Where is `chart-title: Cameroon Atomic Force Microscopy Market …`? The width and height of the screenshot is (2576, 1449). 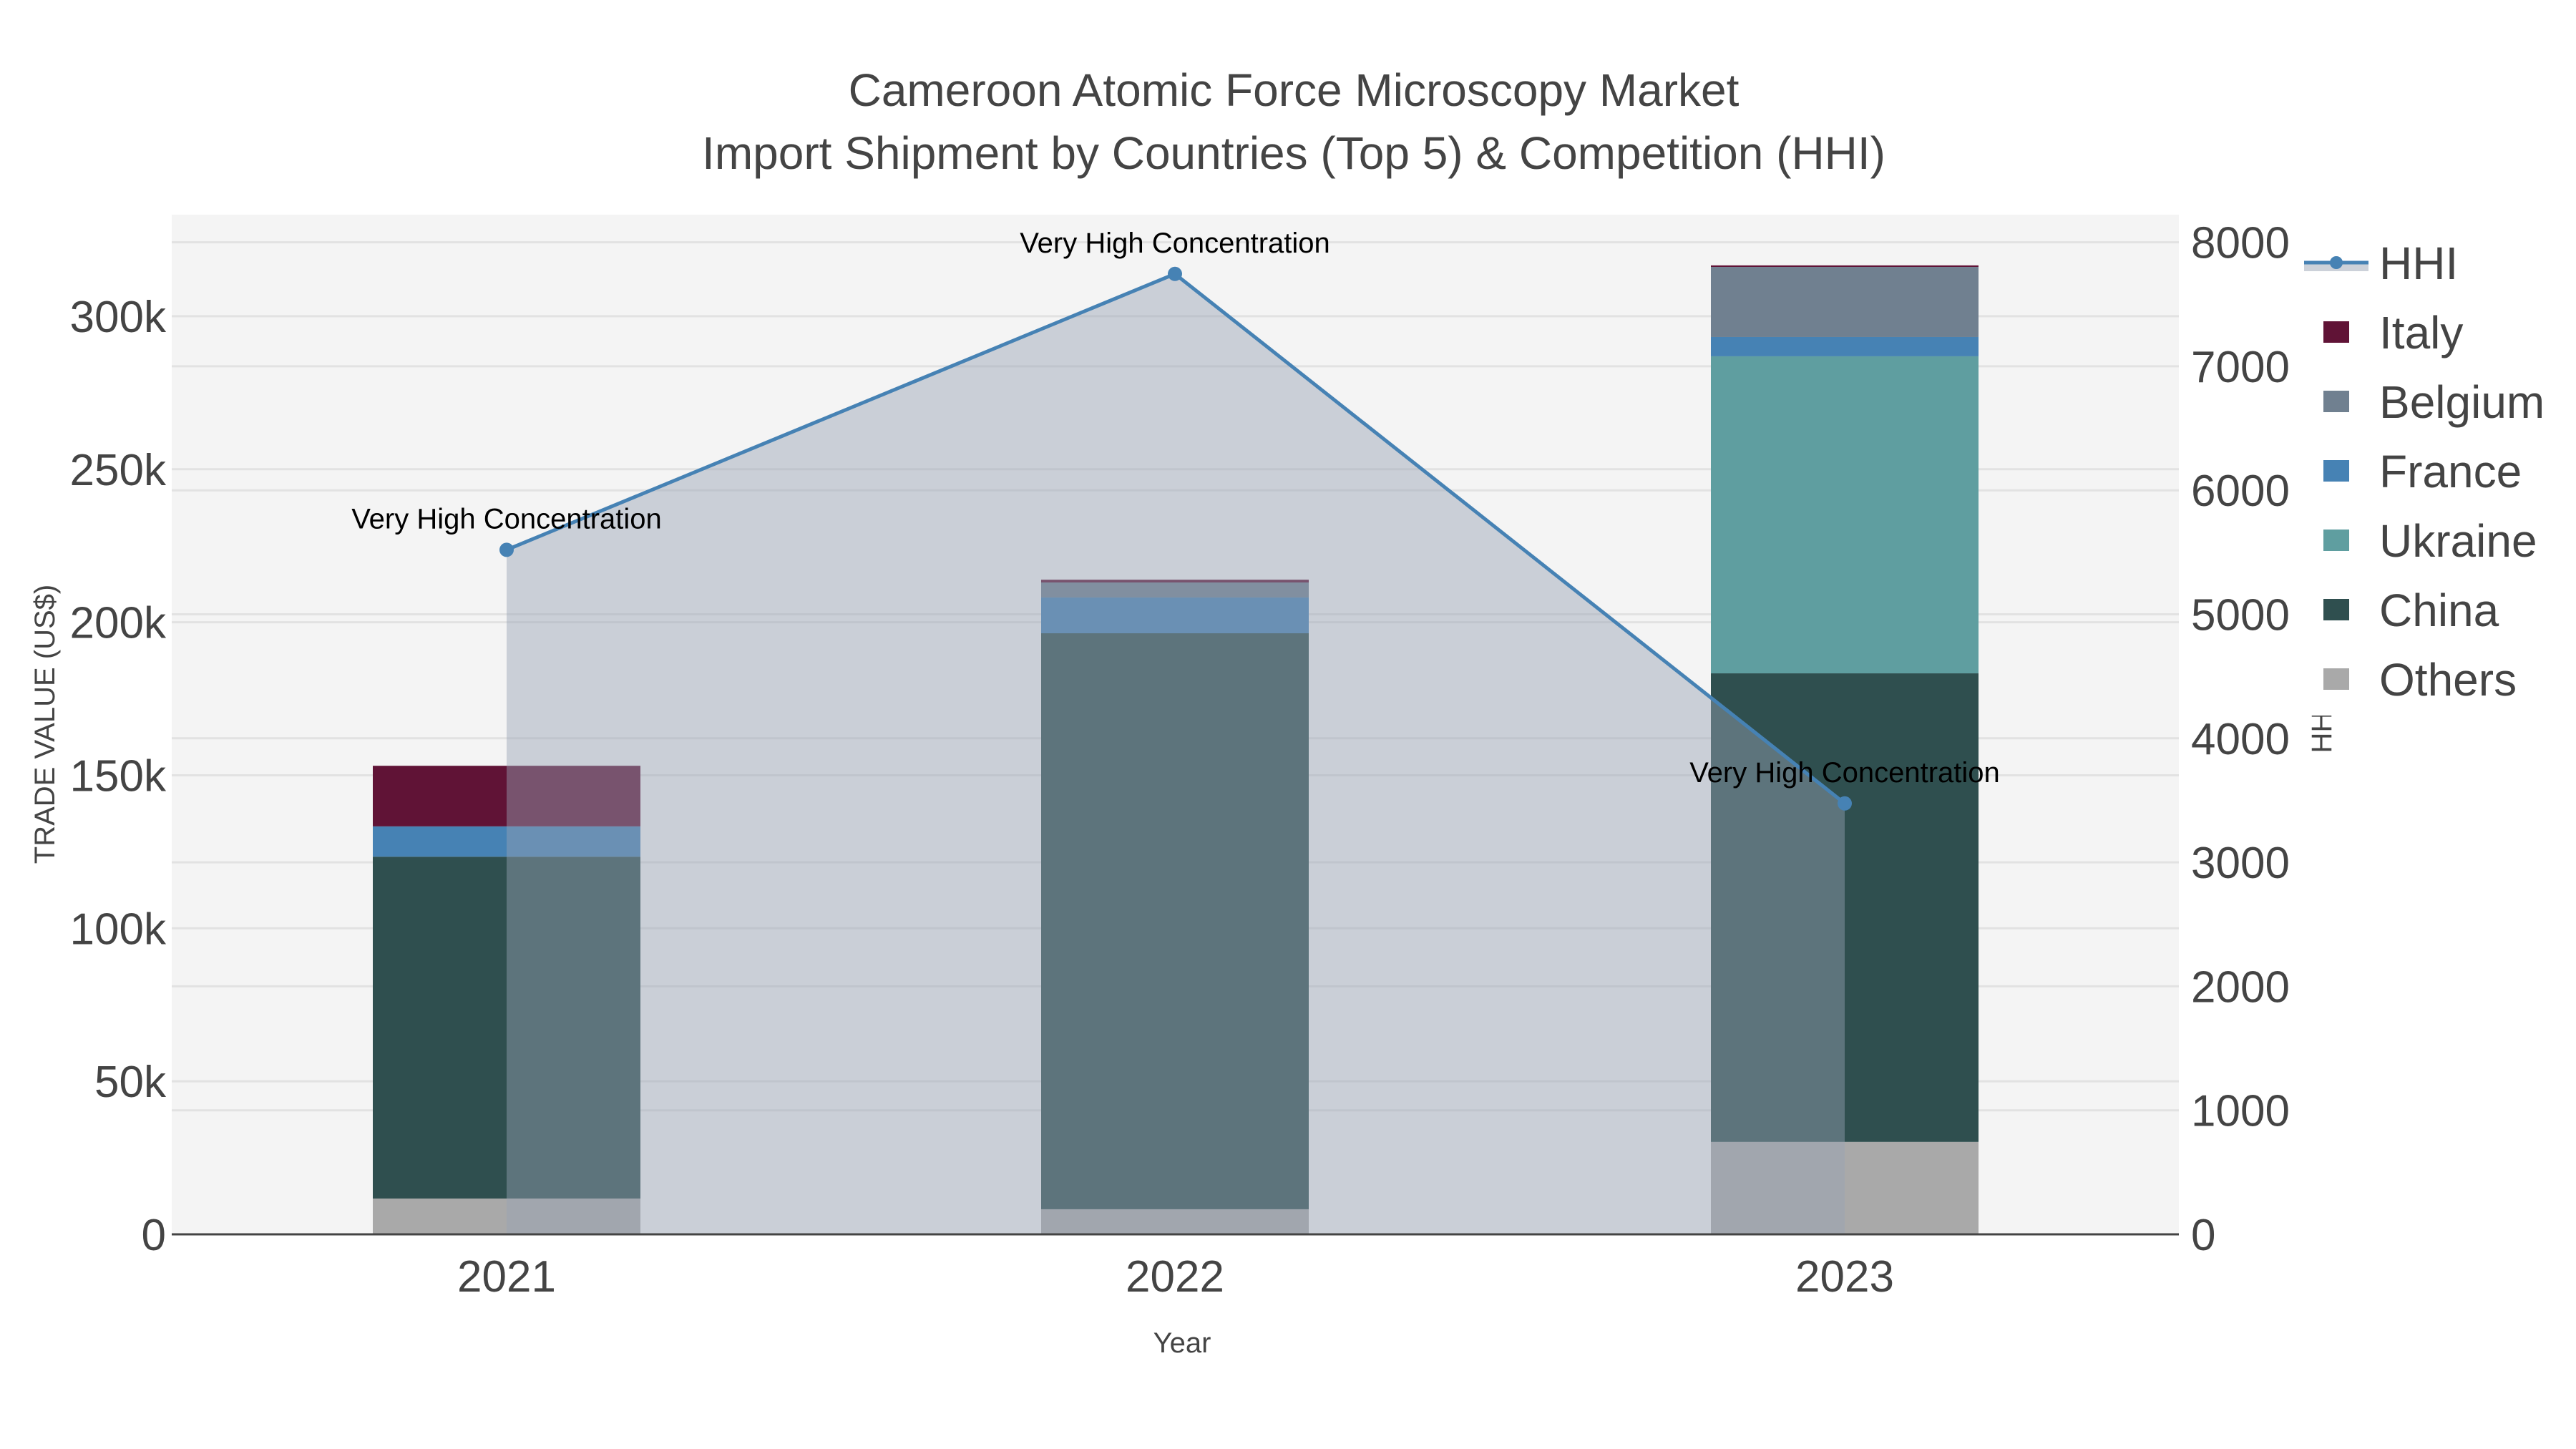
chart-title: Cameroon Atomic Force Microscopy Market … is located at coordinates (1293, 122).